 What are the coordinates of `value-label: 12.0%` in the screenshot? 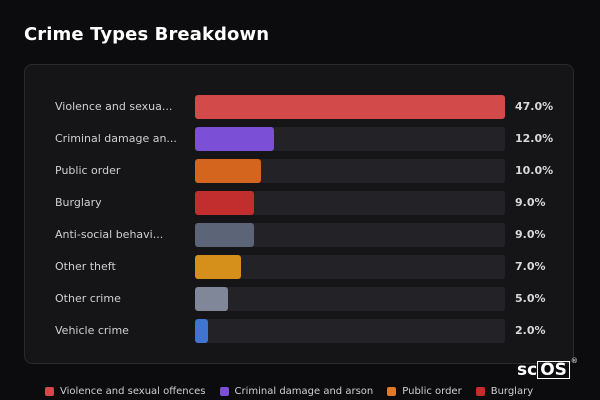 It's located at (534, 138).